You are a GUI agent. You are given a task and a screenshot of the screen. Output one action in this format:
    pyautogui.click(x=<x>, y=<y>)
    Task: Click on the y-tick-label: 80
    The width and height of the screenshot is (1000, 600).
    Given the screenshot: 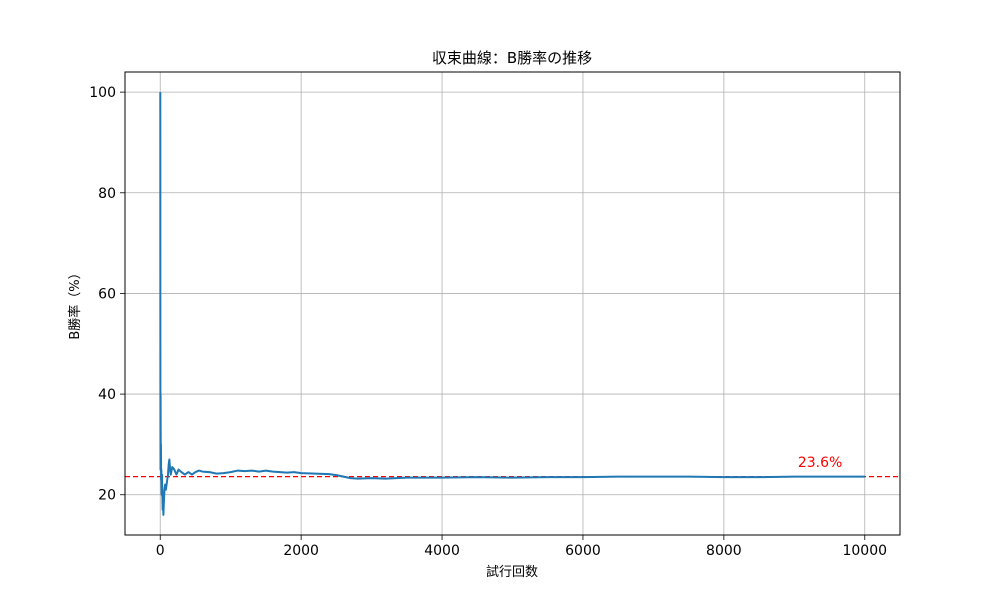 What is the action you would take?
    pyautogui.click(x=107, y=194)
    